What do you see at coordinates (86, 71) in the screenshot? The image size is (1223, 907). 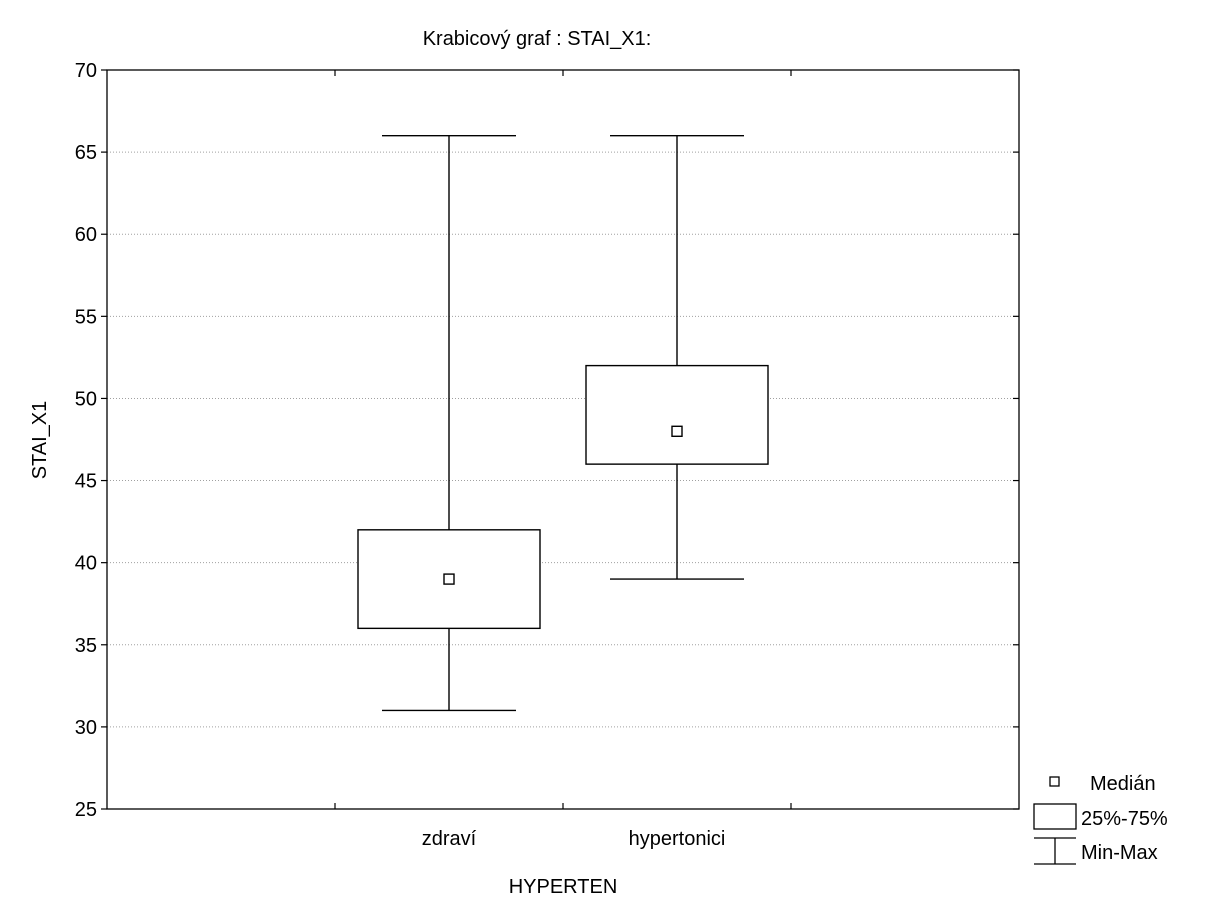 I see `y-tick-label: 70` at bounding box center [86, 71].